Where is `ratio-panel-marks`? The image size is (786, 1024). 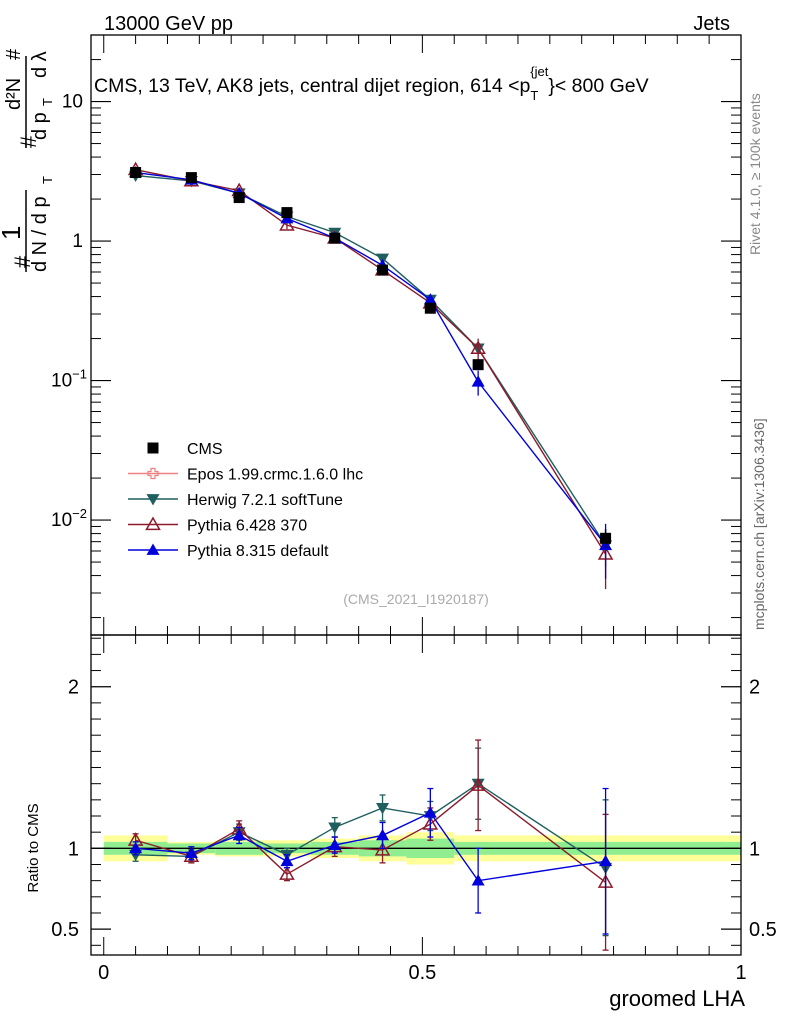
ratio-panel-marks is located at coordinates (370, 845).